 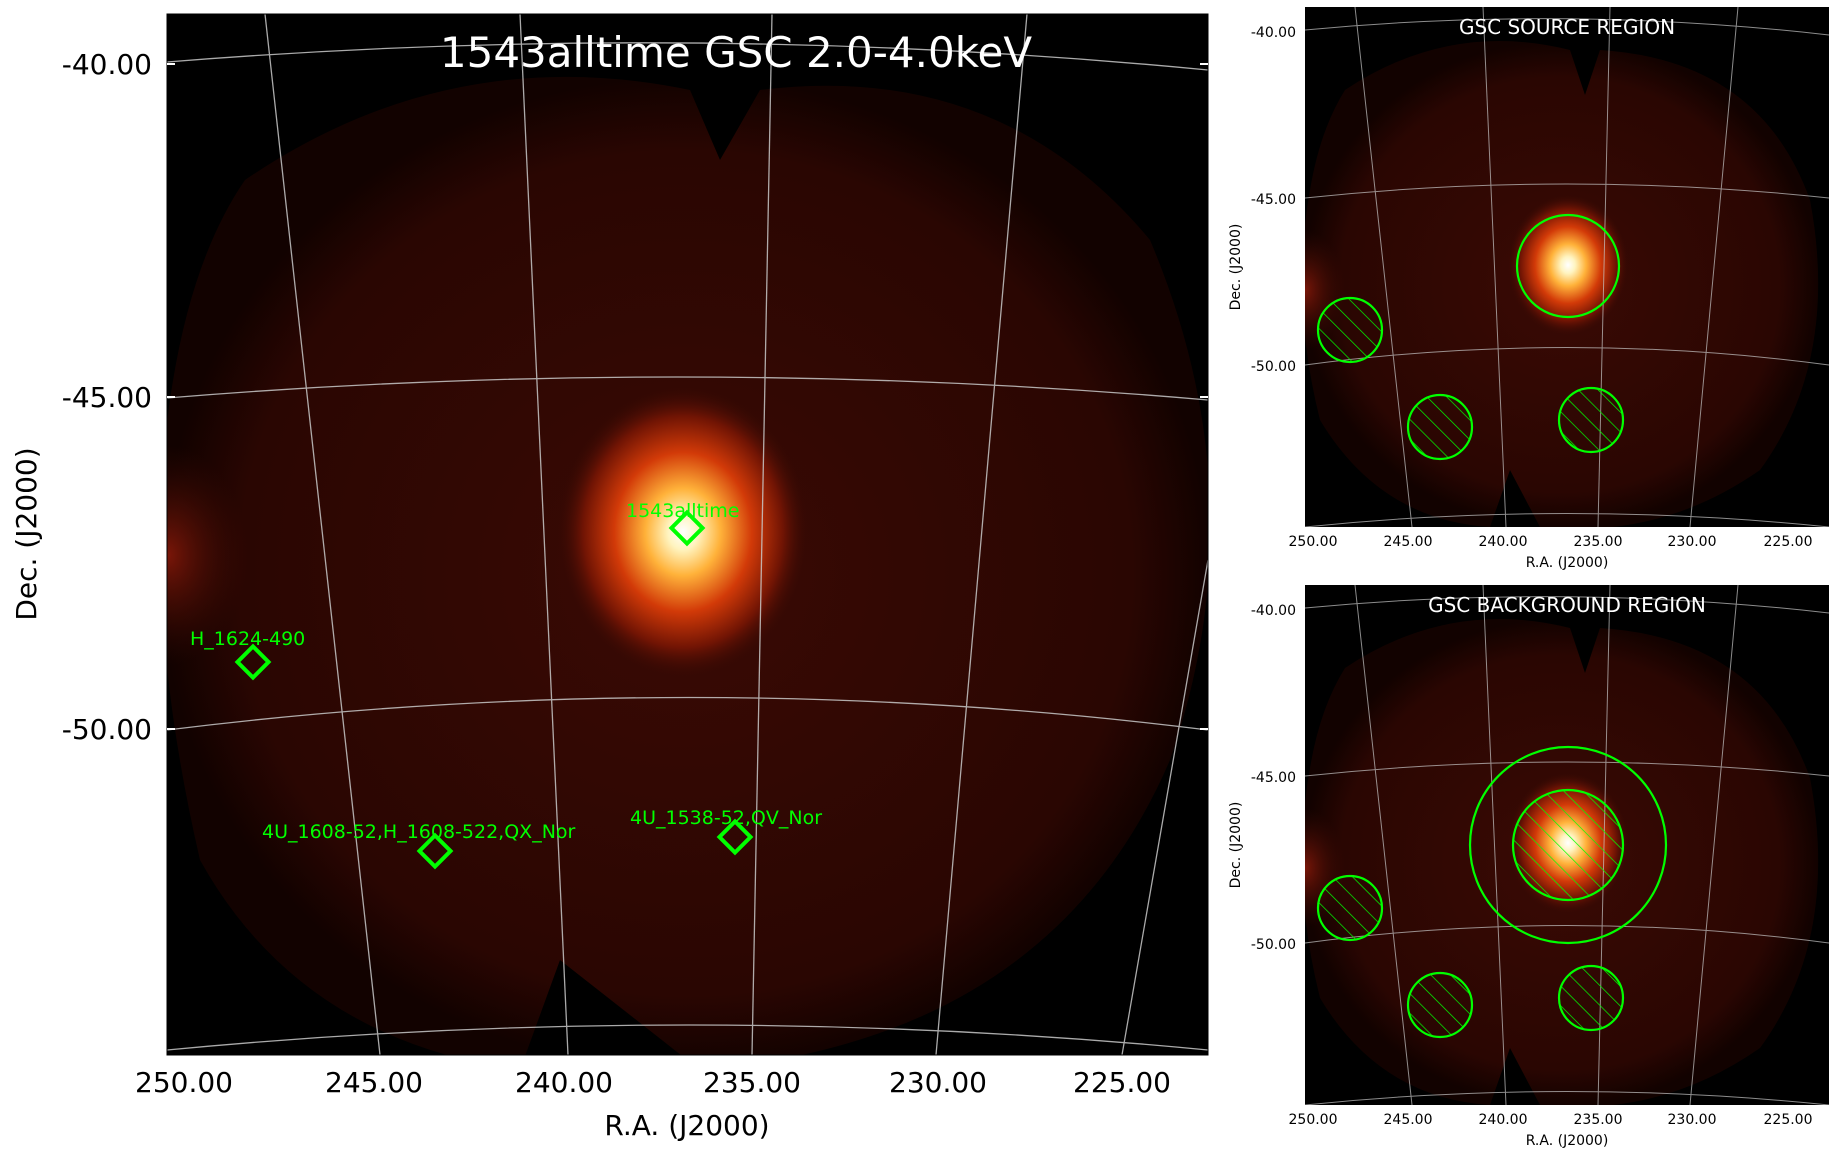 What do you see at coordinates (1273, 33) in the screenshot?
I see `source-ytick-label: -40.00` at bounding box center [1273, 33].